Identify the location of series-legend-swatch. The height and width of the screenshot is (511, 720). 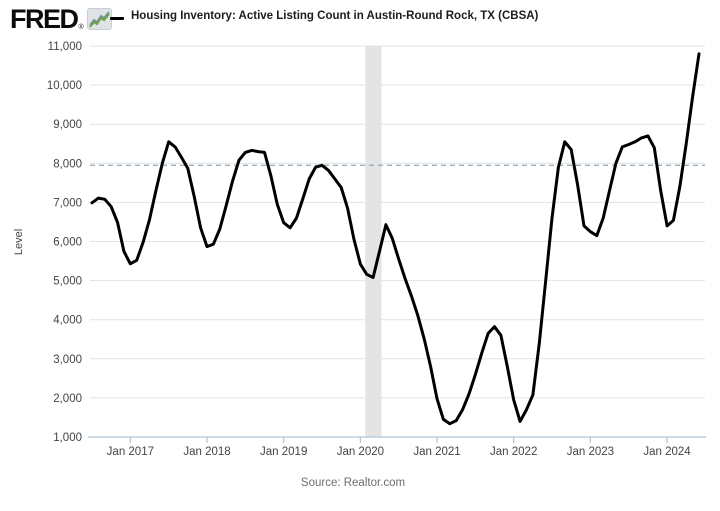
(117, 18).